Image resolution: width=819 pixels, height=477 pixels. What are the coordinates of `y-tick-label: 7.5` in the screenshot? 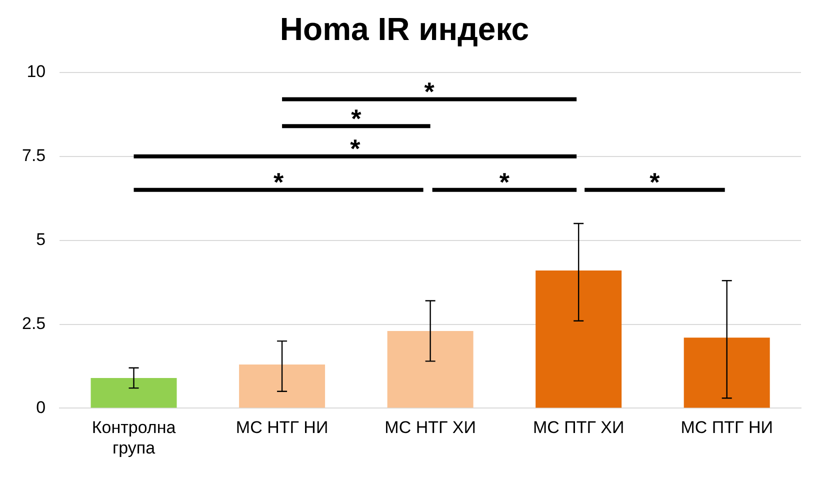 It's located at (34, 156).